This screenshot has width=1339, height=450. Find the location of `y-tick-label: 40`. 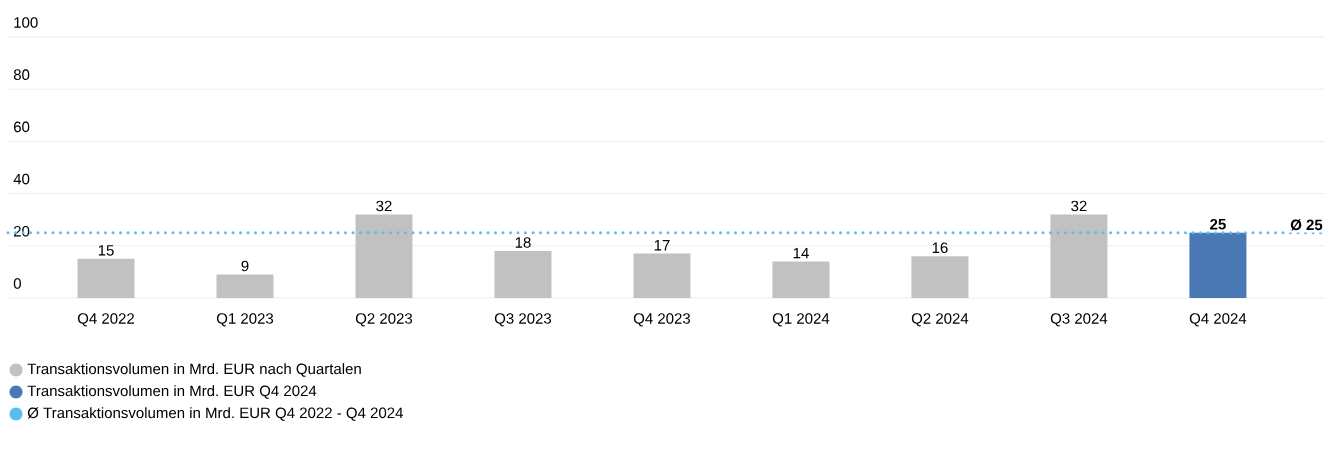

y-tick-label: 40 is located at coordinates (21, 179).